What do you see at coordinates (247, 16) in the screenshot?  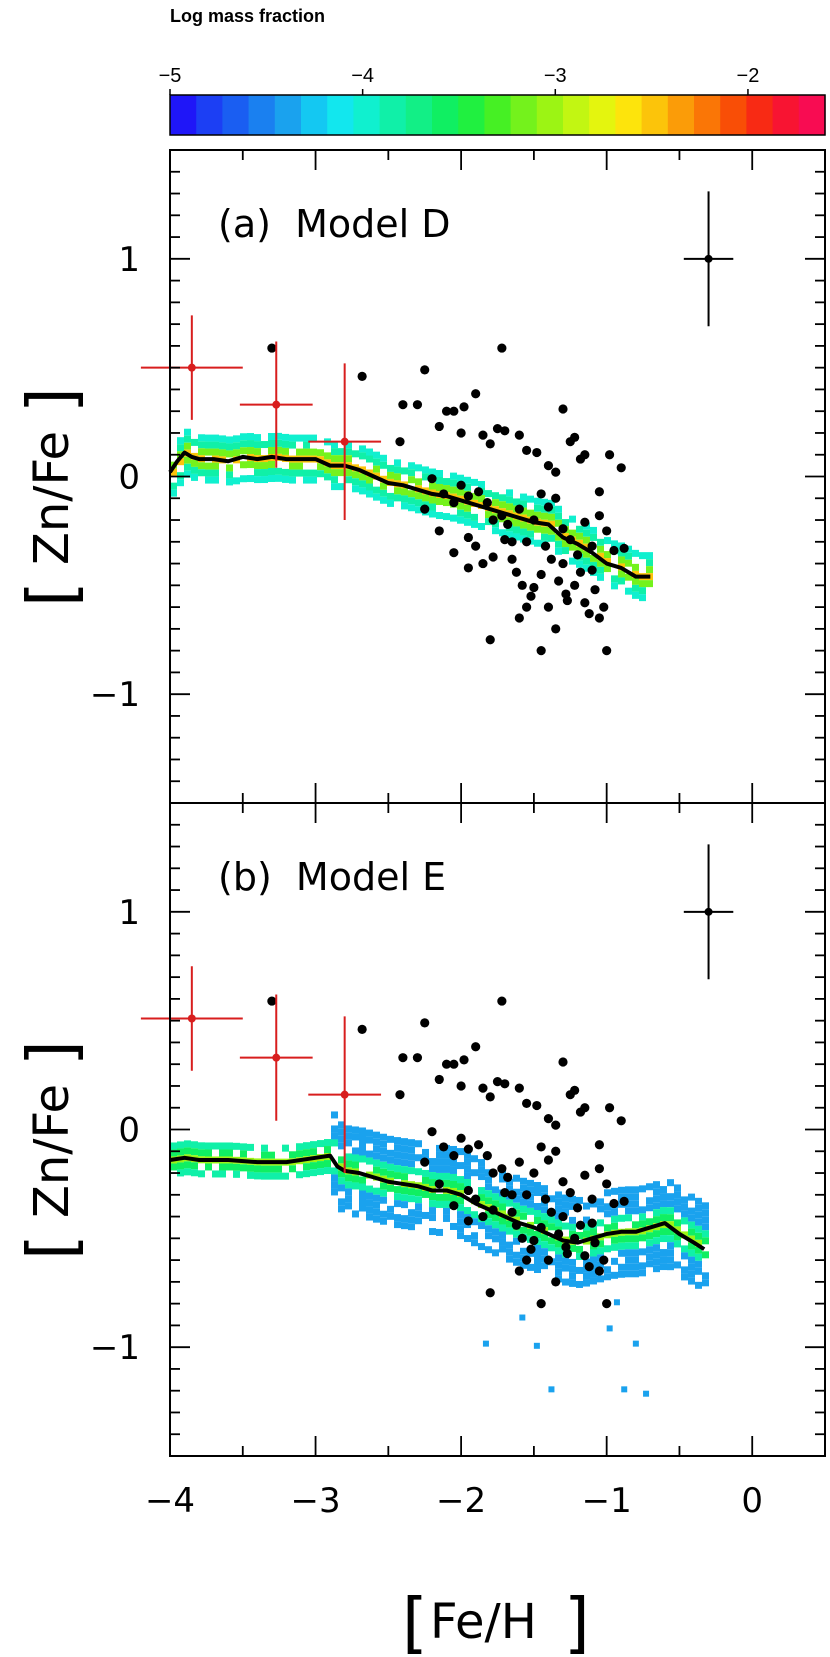 I see `colorbar-title: Log mass fraction` at bounding box center [247, 16].